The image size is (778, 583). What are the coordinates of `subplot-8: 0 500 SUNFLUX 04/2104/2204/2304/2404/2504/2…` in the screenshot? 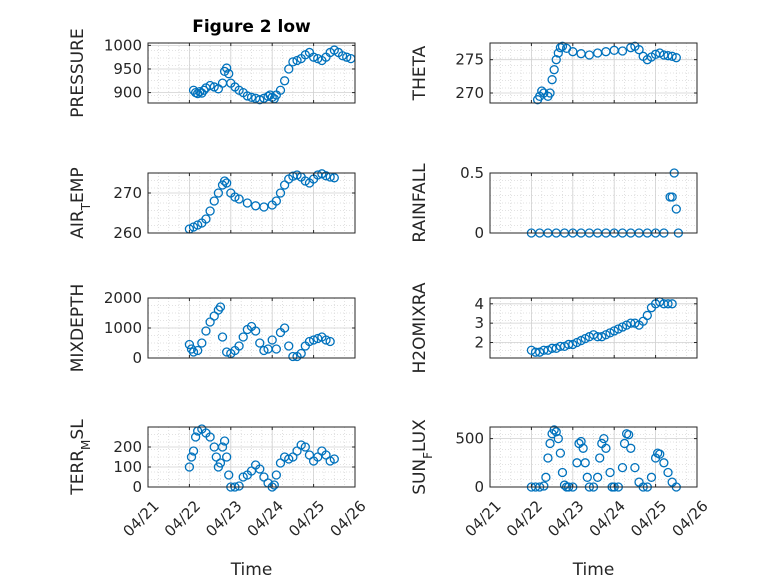 It's located at (561, 499).